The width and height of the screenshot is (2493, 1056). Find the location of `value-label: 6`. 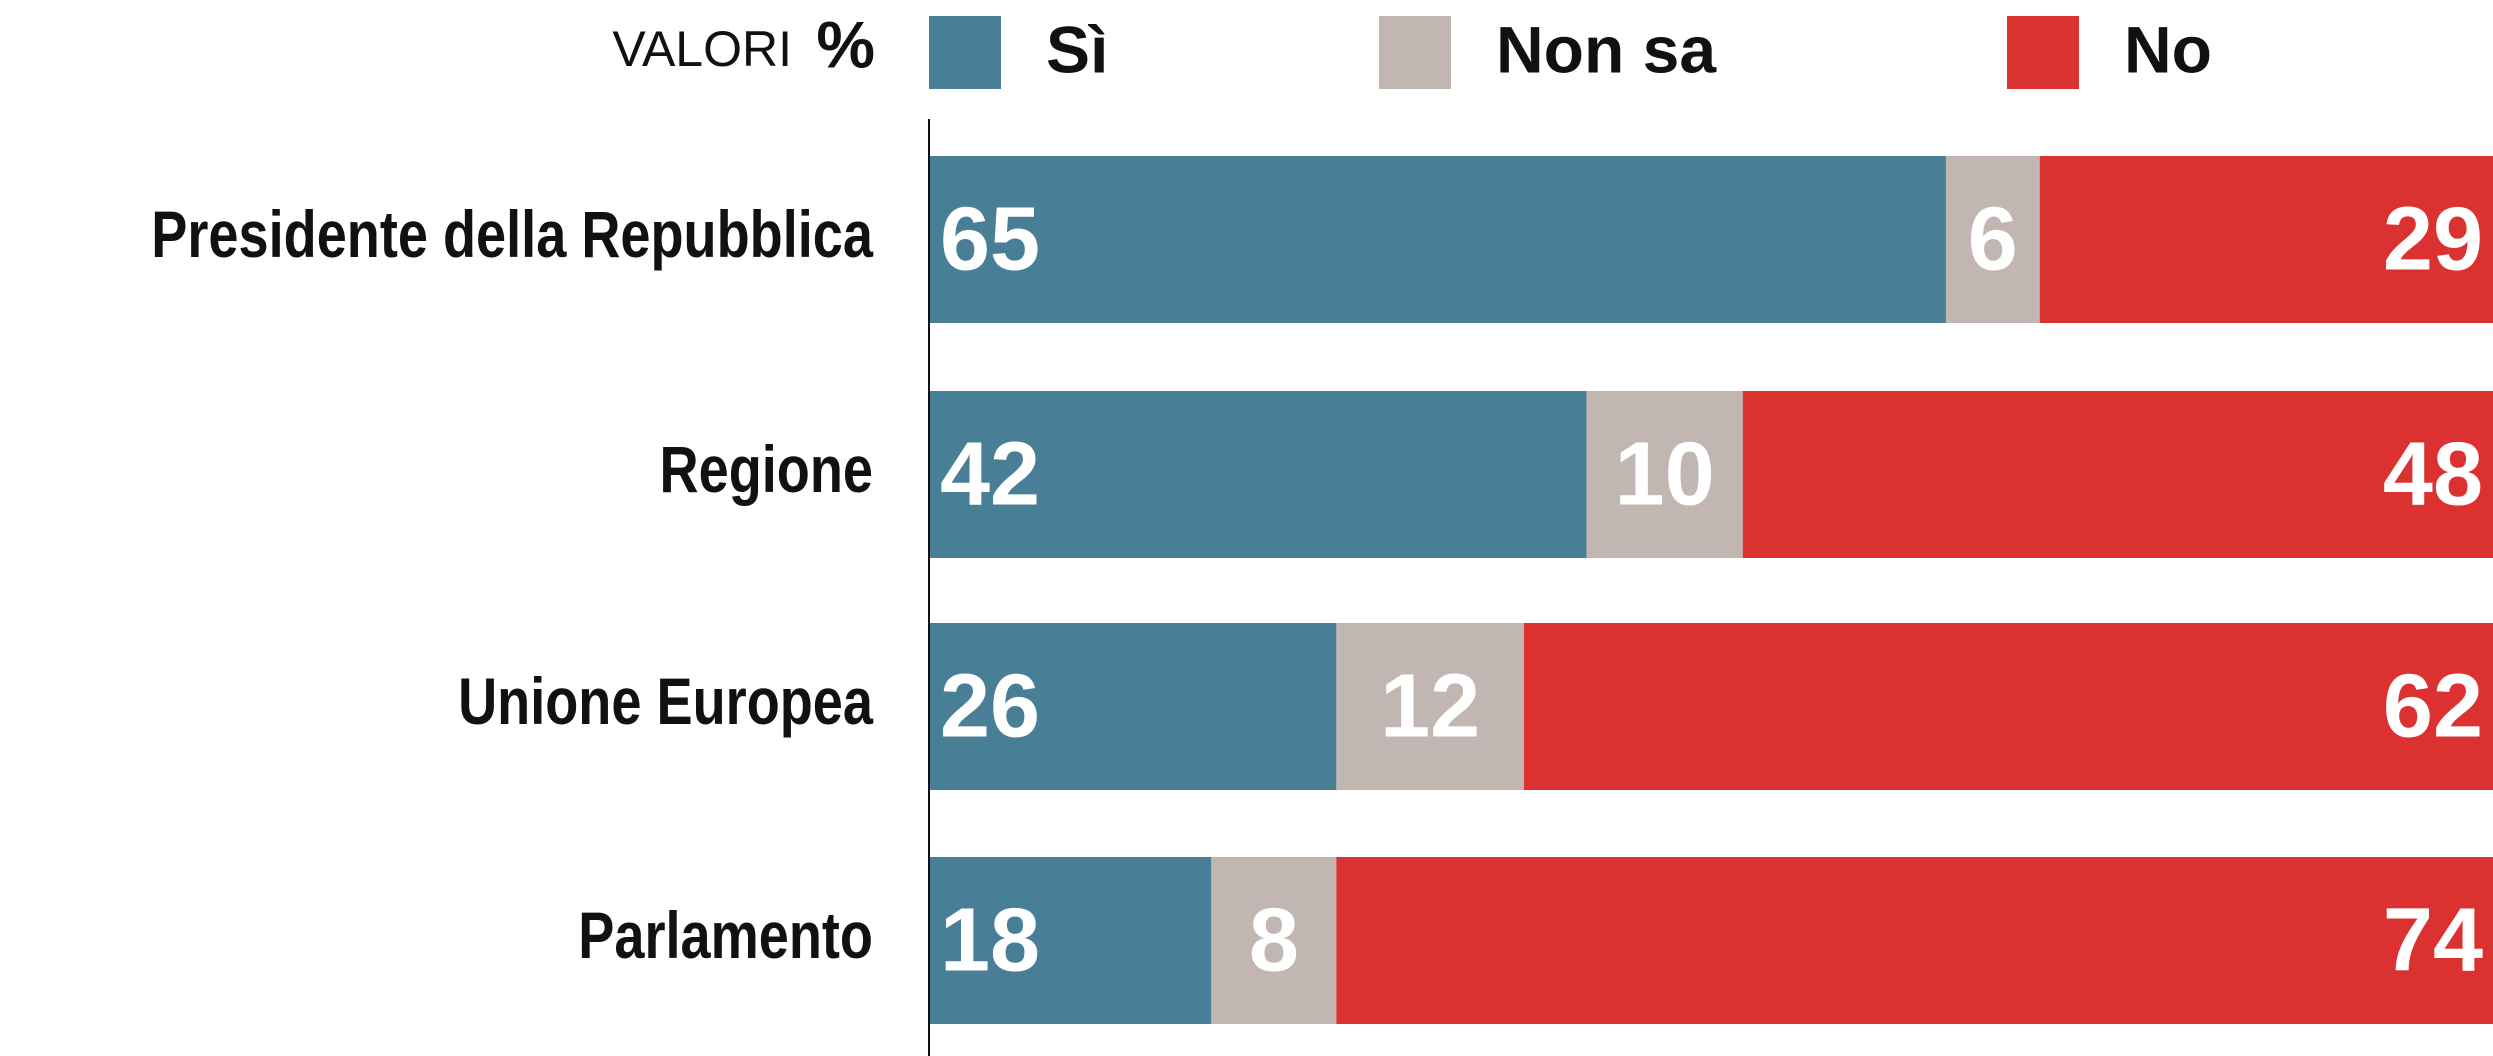

value-label: 6 is located at coordinates (1993, 239).